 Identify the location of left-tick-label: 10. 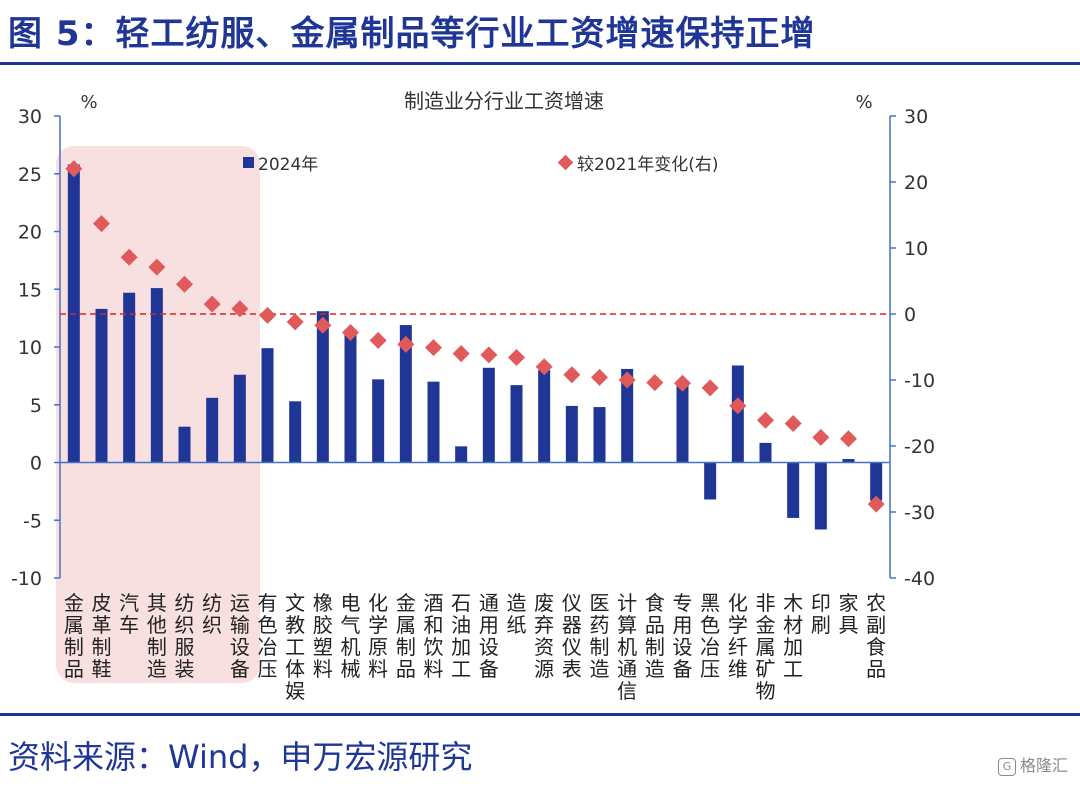
(30, 348).